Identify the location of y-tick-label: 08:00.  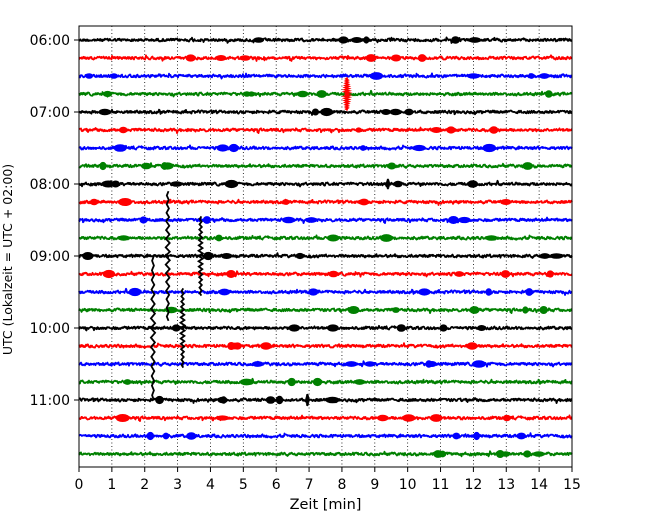
(50, 185).